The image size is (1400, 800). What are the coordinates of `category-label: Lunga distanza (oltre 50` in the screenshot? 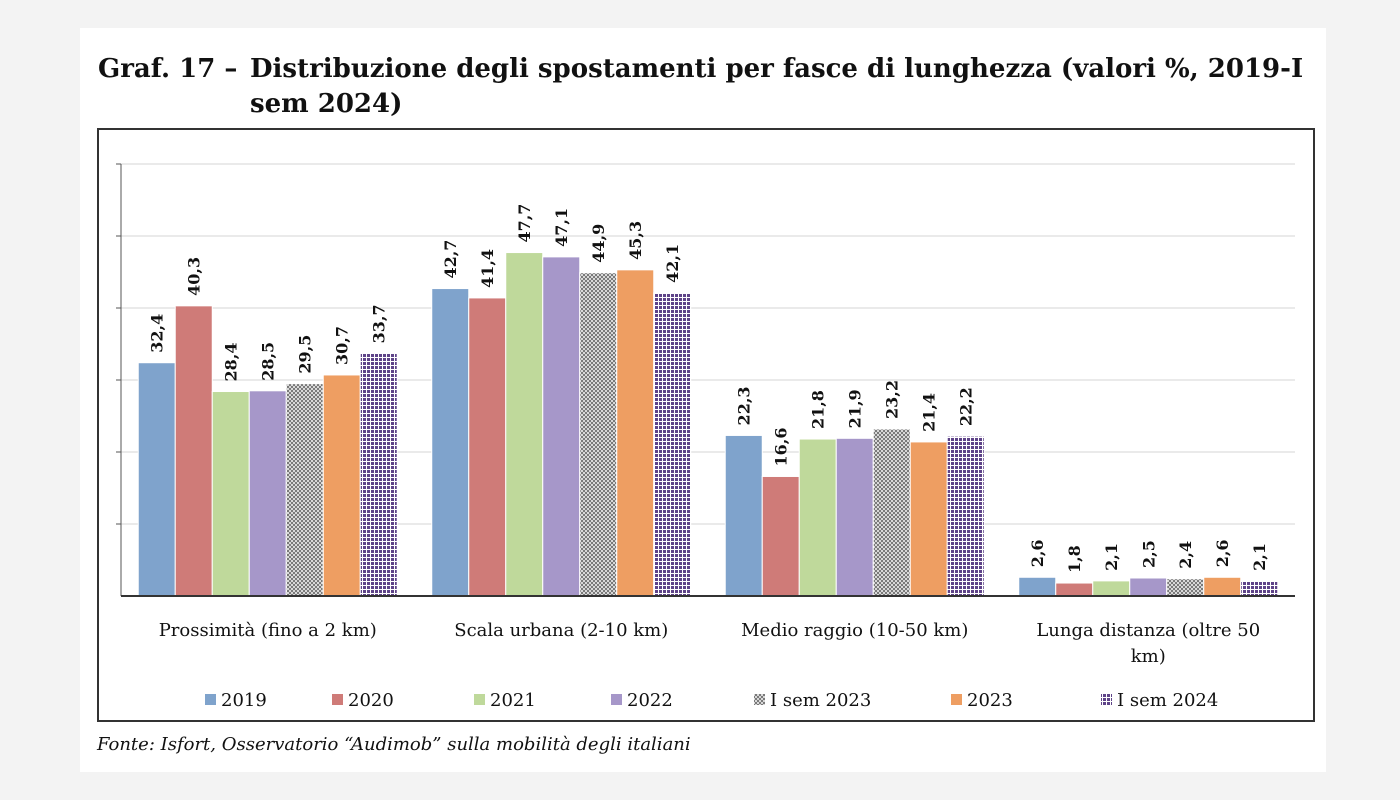 It's located at (1148, 630).